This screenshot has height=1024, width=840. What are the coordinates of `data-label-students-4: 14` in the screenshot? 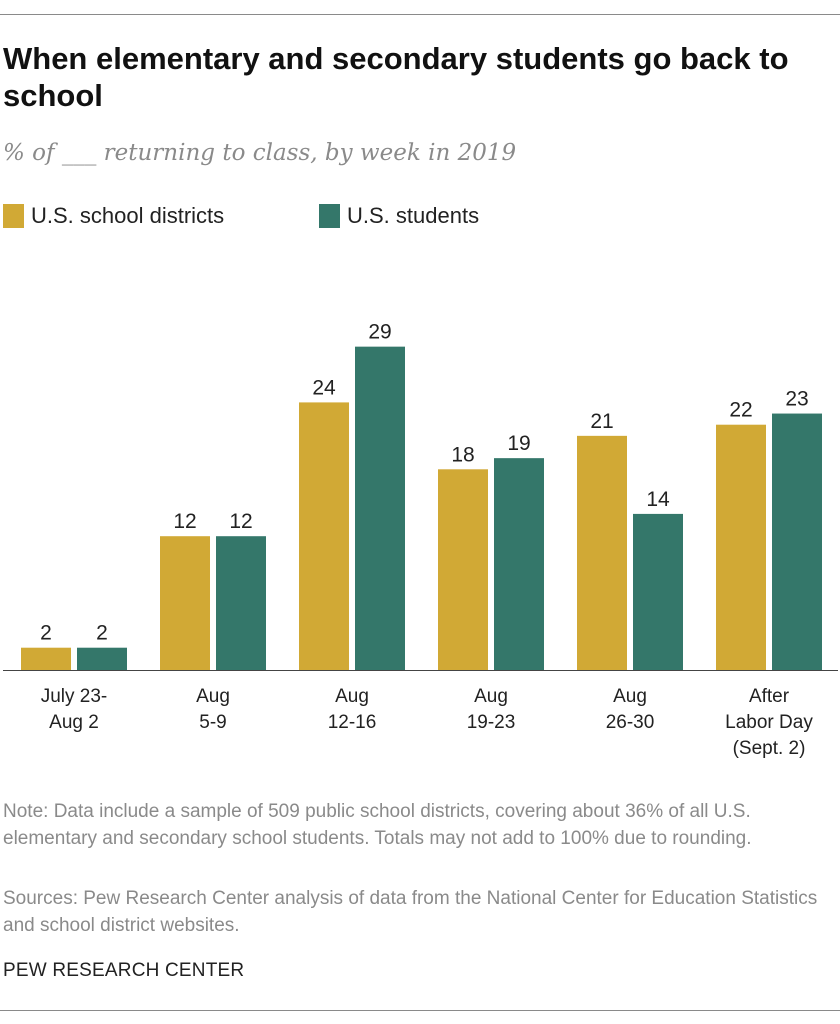 It's located at (658, 499).